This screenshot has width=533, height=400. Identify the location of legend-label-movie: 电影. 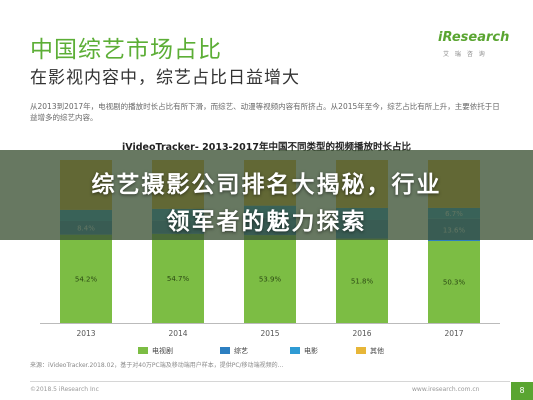
(311, 351).